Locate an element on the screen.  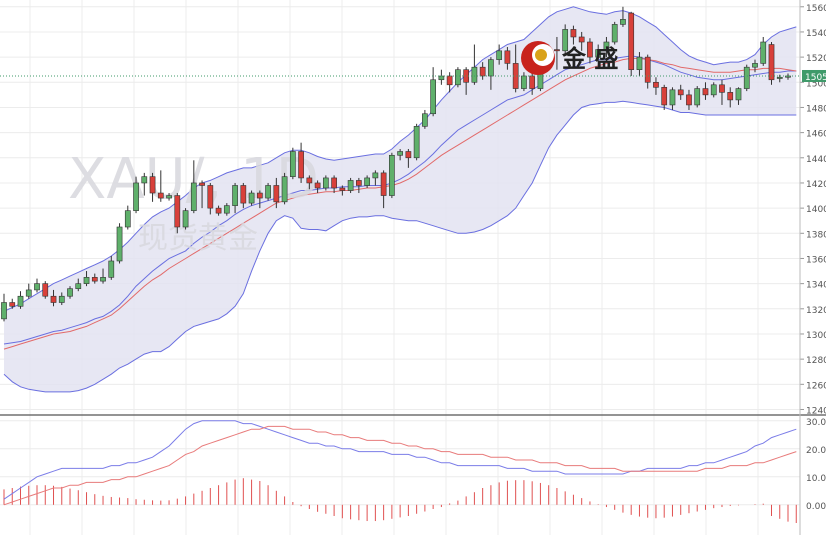
watermark-subtitle: 现货黄金 is located at coordinates (198, 238).